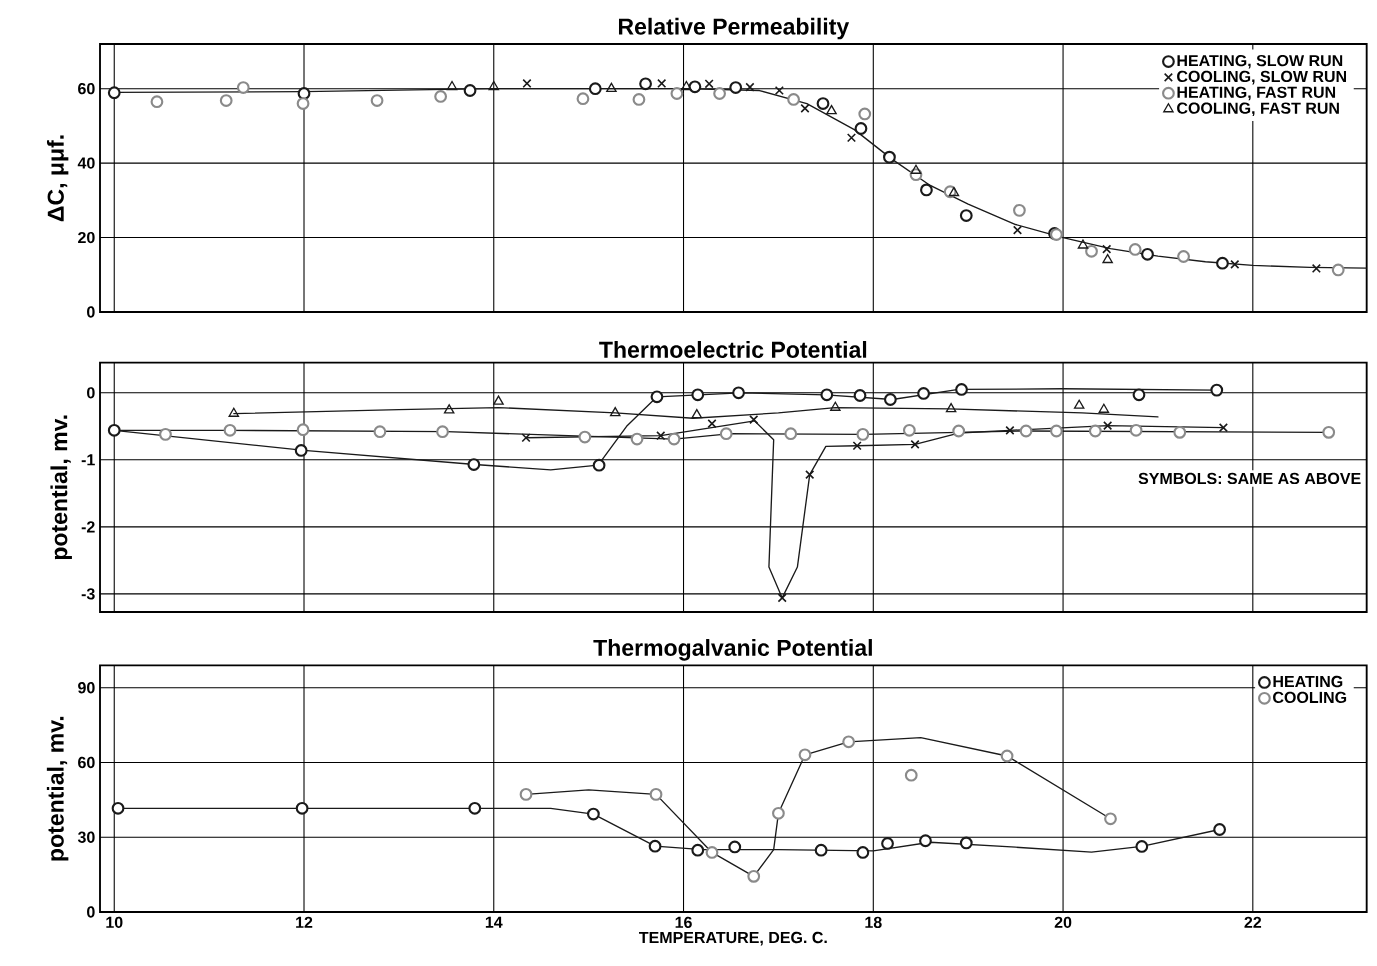 The height and width of the screenshot is (966, 1377). I want to click on legend-label: COOLING, SLOW RUN, so click(1262, 77).